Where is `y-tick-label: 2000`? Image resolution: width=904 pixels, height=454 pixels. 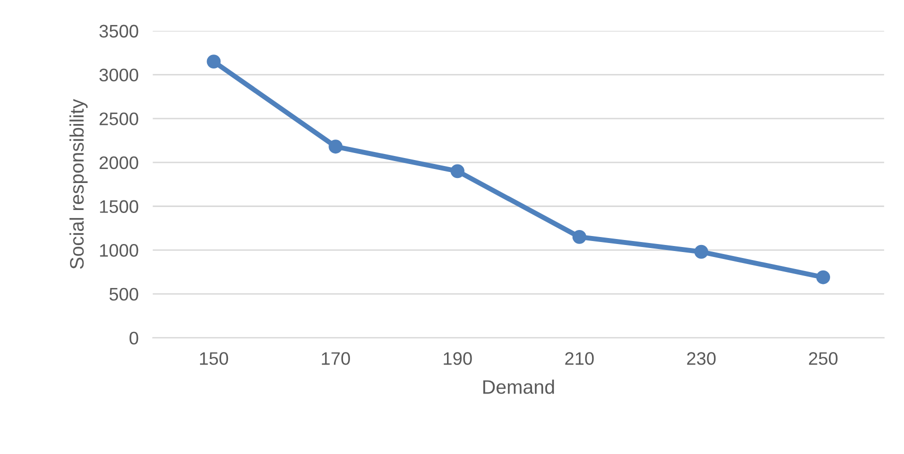 y-tick-label: 2000 is located at coordinates (119, 163).